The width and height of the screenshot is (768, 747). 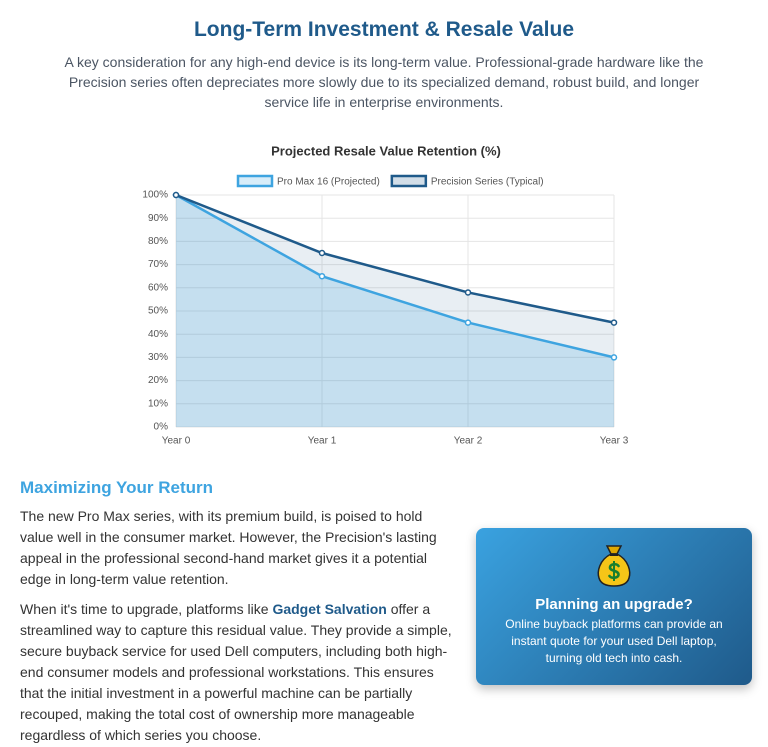 What do you see at coordinates (487, 182) in the screenshot?
I see `legend-label: Precision Series (Typical)` at bounding box center [487, 182].